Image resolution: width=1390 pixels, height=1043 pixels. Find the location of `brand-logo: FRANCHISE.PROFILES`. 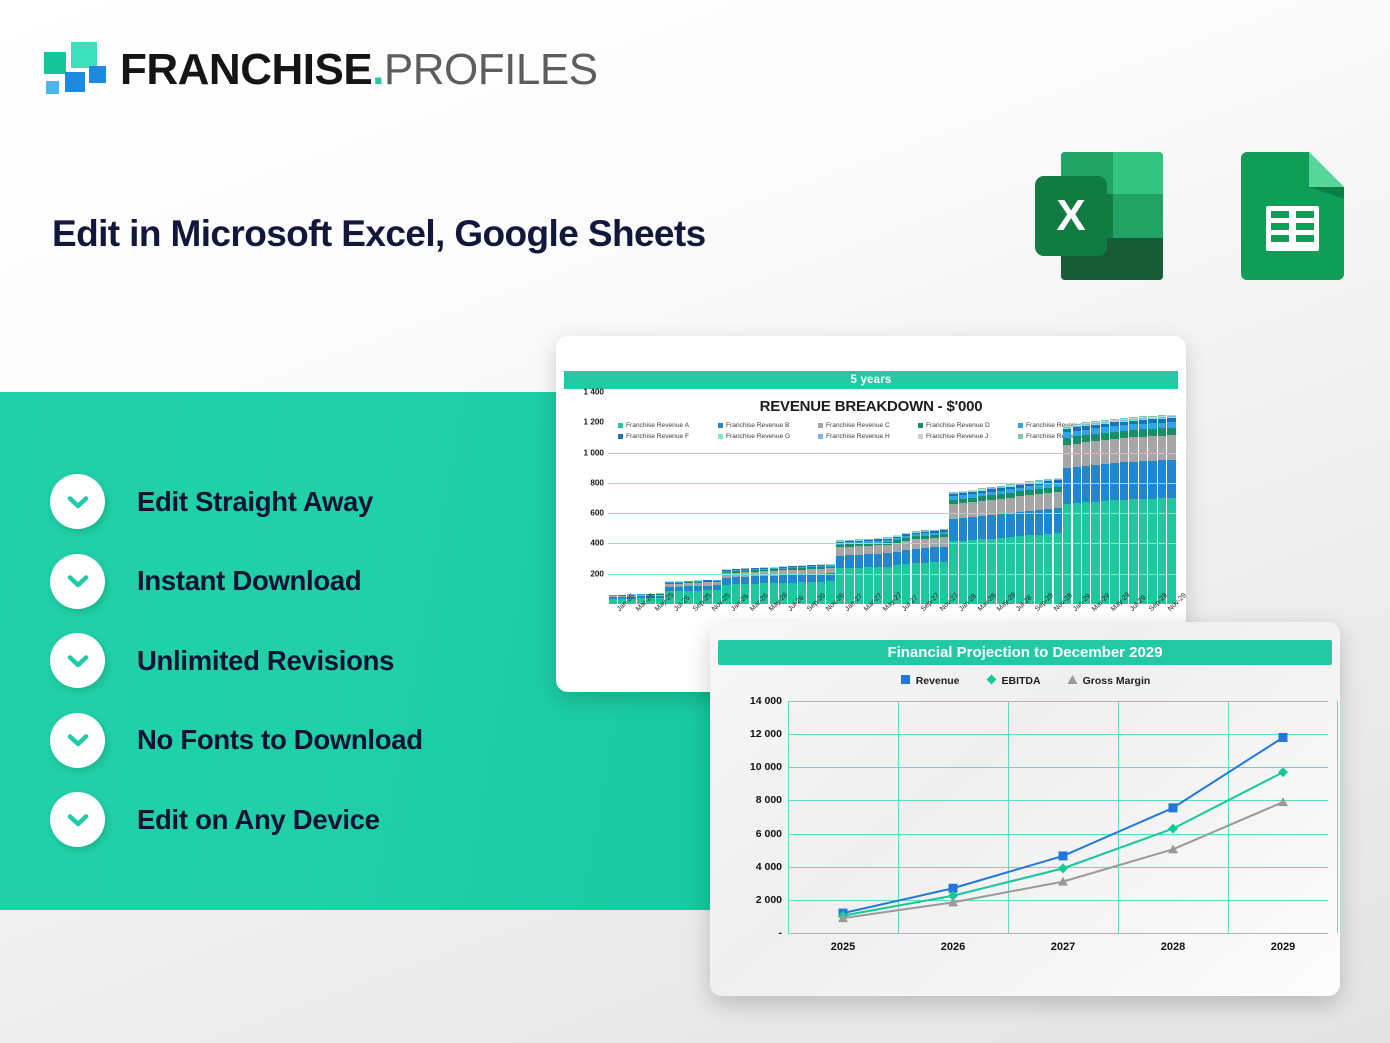

brand-logo: FRANCHISE.PROFILES is located at coordinates (321, 70).